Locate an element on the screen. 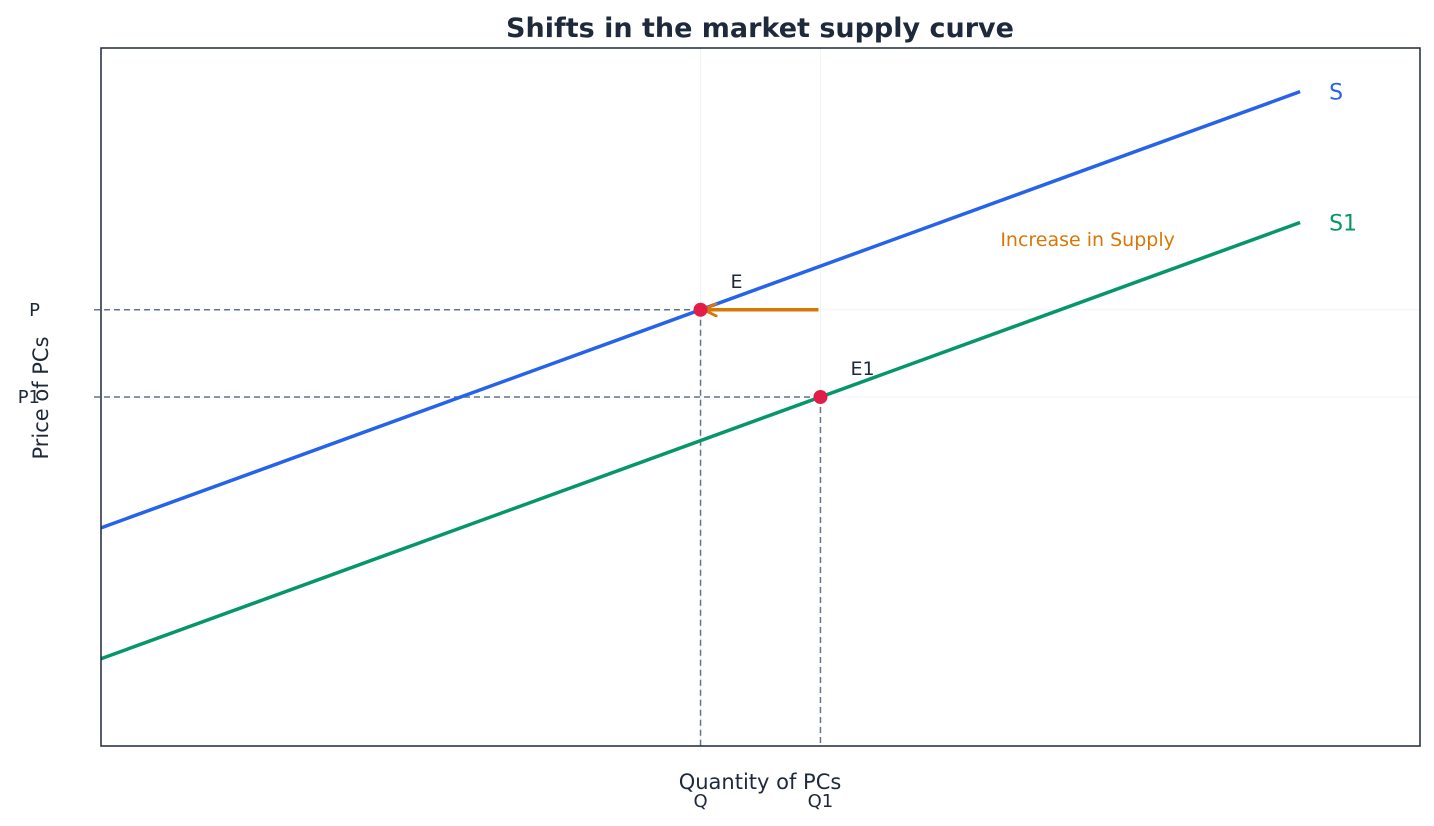  x-tick-label-Q: Q is located at coordinates (700, 801).